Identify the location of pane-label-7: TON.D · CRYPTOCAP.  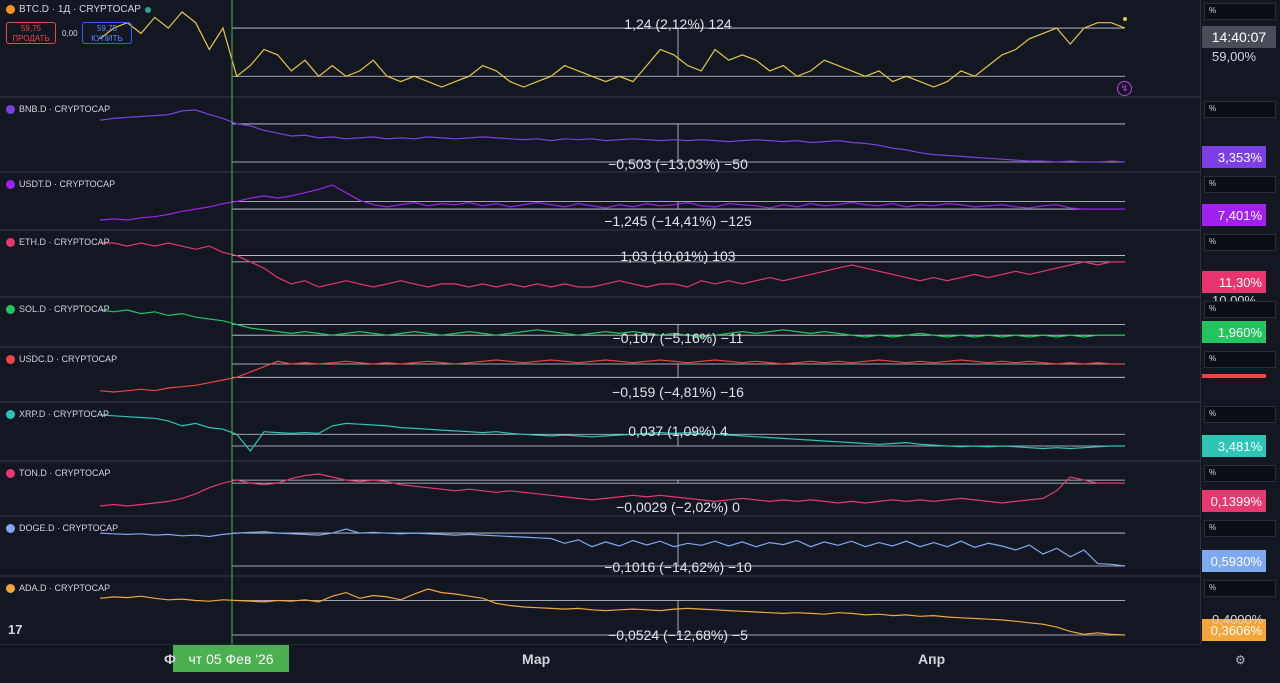
(58, 473).